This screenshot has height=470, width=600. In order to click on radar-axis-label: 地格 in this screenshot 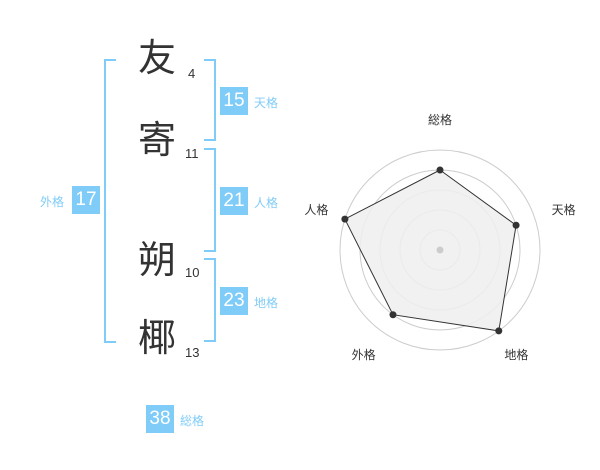, I will do `click(516, 354)`.